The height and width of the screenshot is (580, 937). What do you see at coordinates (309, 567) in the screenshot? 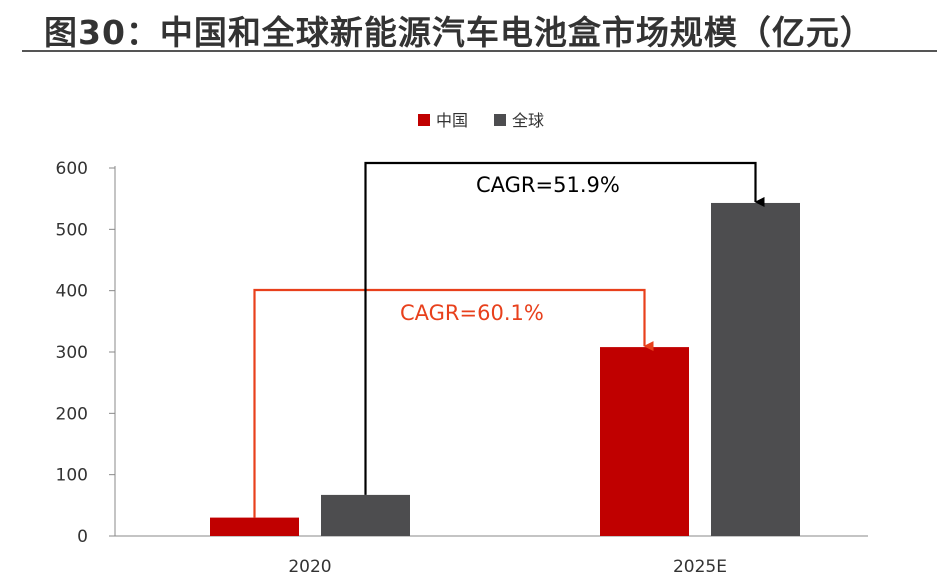
I see `x-tick-label: 2020` at bounding box center [309, 567].